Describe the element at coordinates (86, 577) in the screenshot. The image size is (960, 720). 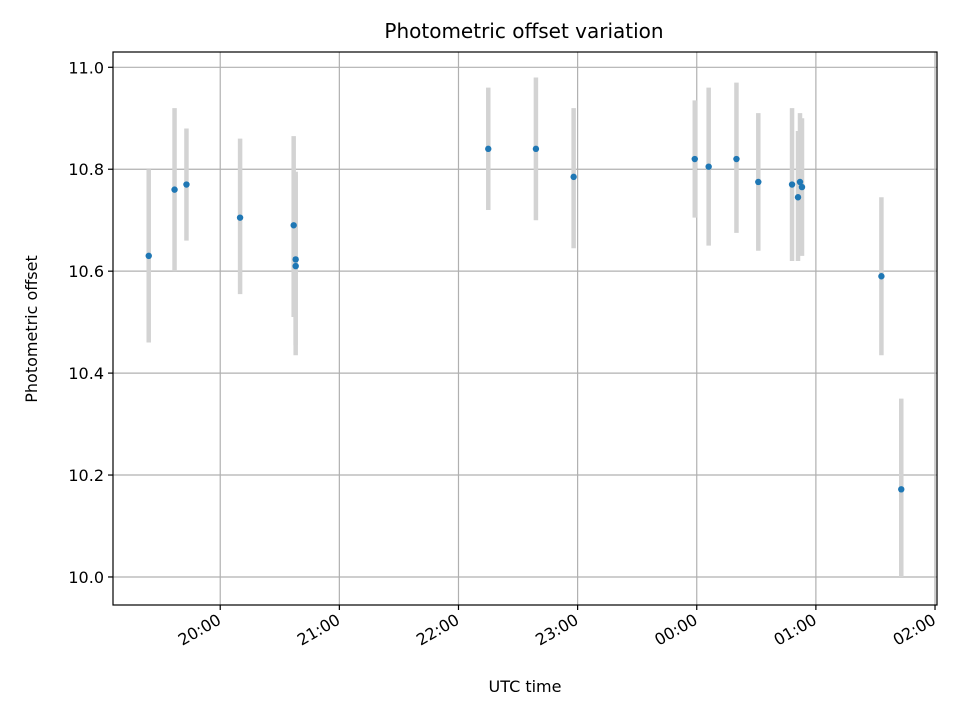
I see `y-tick-label: 10.0` at that location.